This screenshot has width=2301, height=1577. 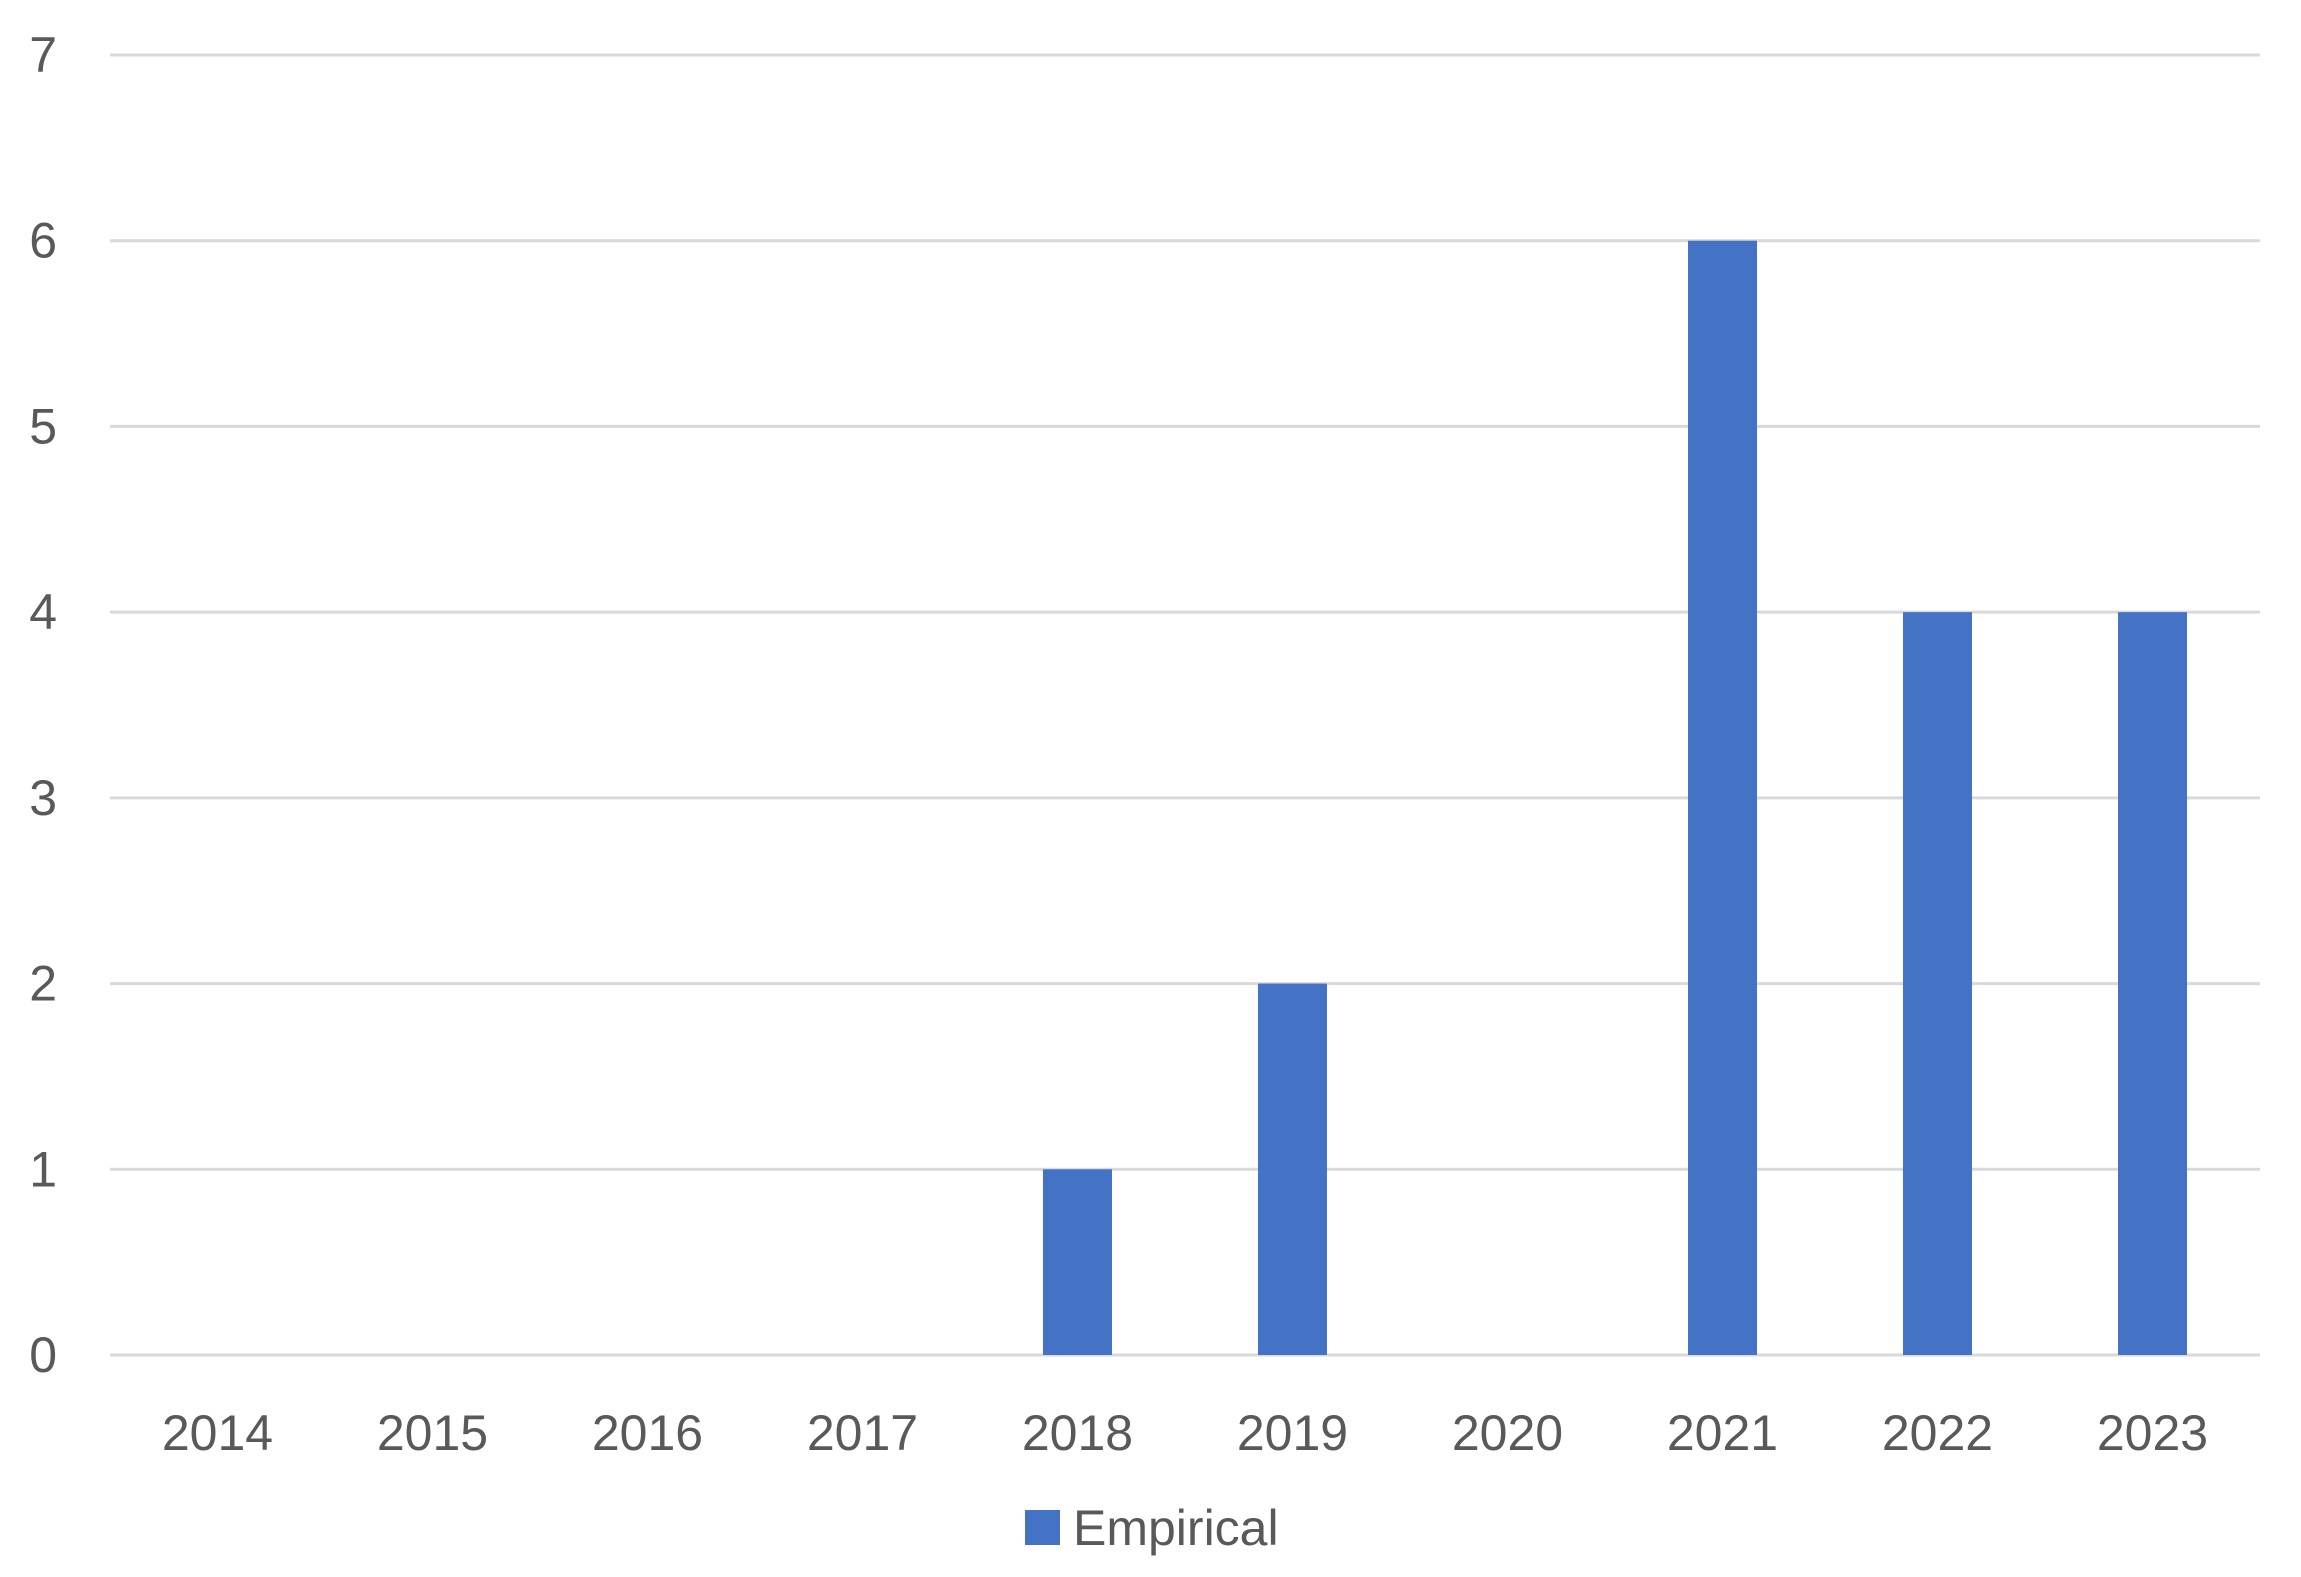 What do you see at coordinates (1507, 1433) in the screenshot?
I see `x-axis-tick-label: 2020` at bounding box center [1507, 1433].